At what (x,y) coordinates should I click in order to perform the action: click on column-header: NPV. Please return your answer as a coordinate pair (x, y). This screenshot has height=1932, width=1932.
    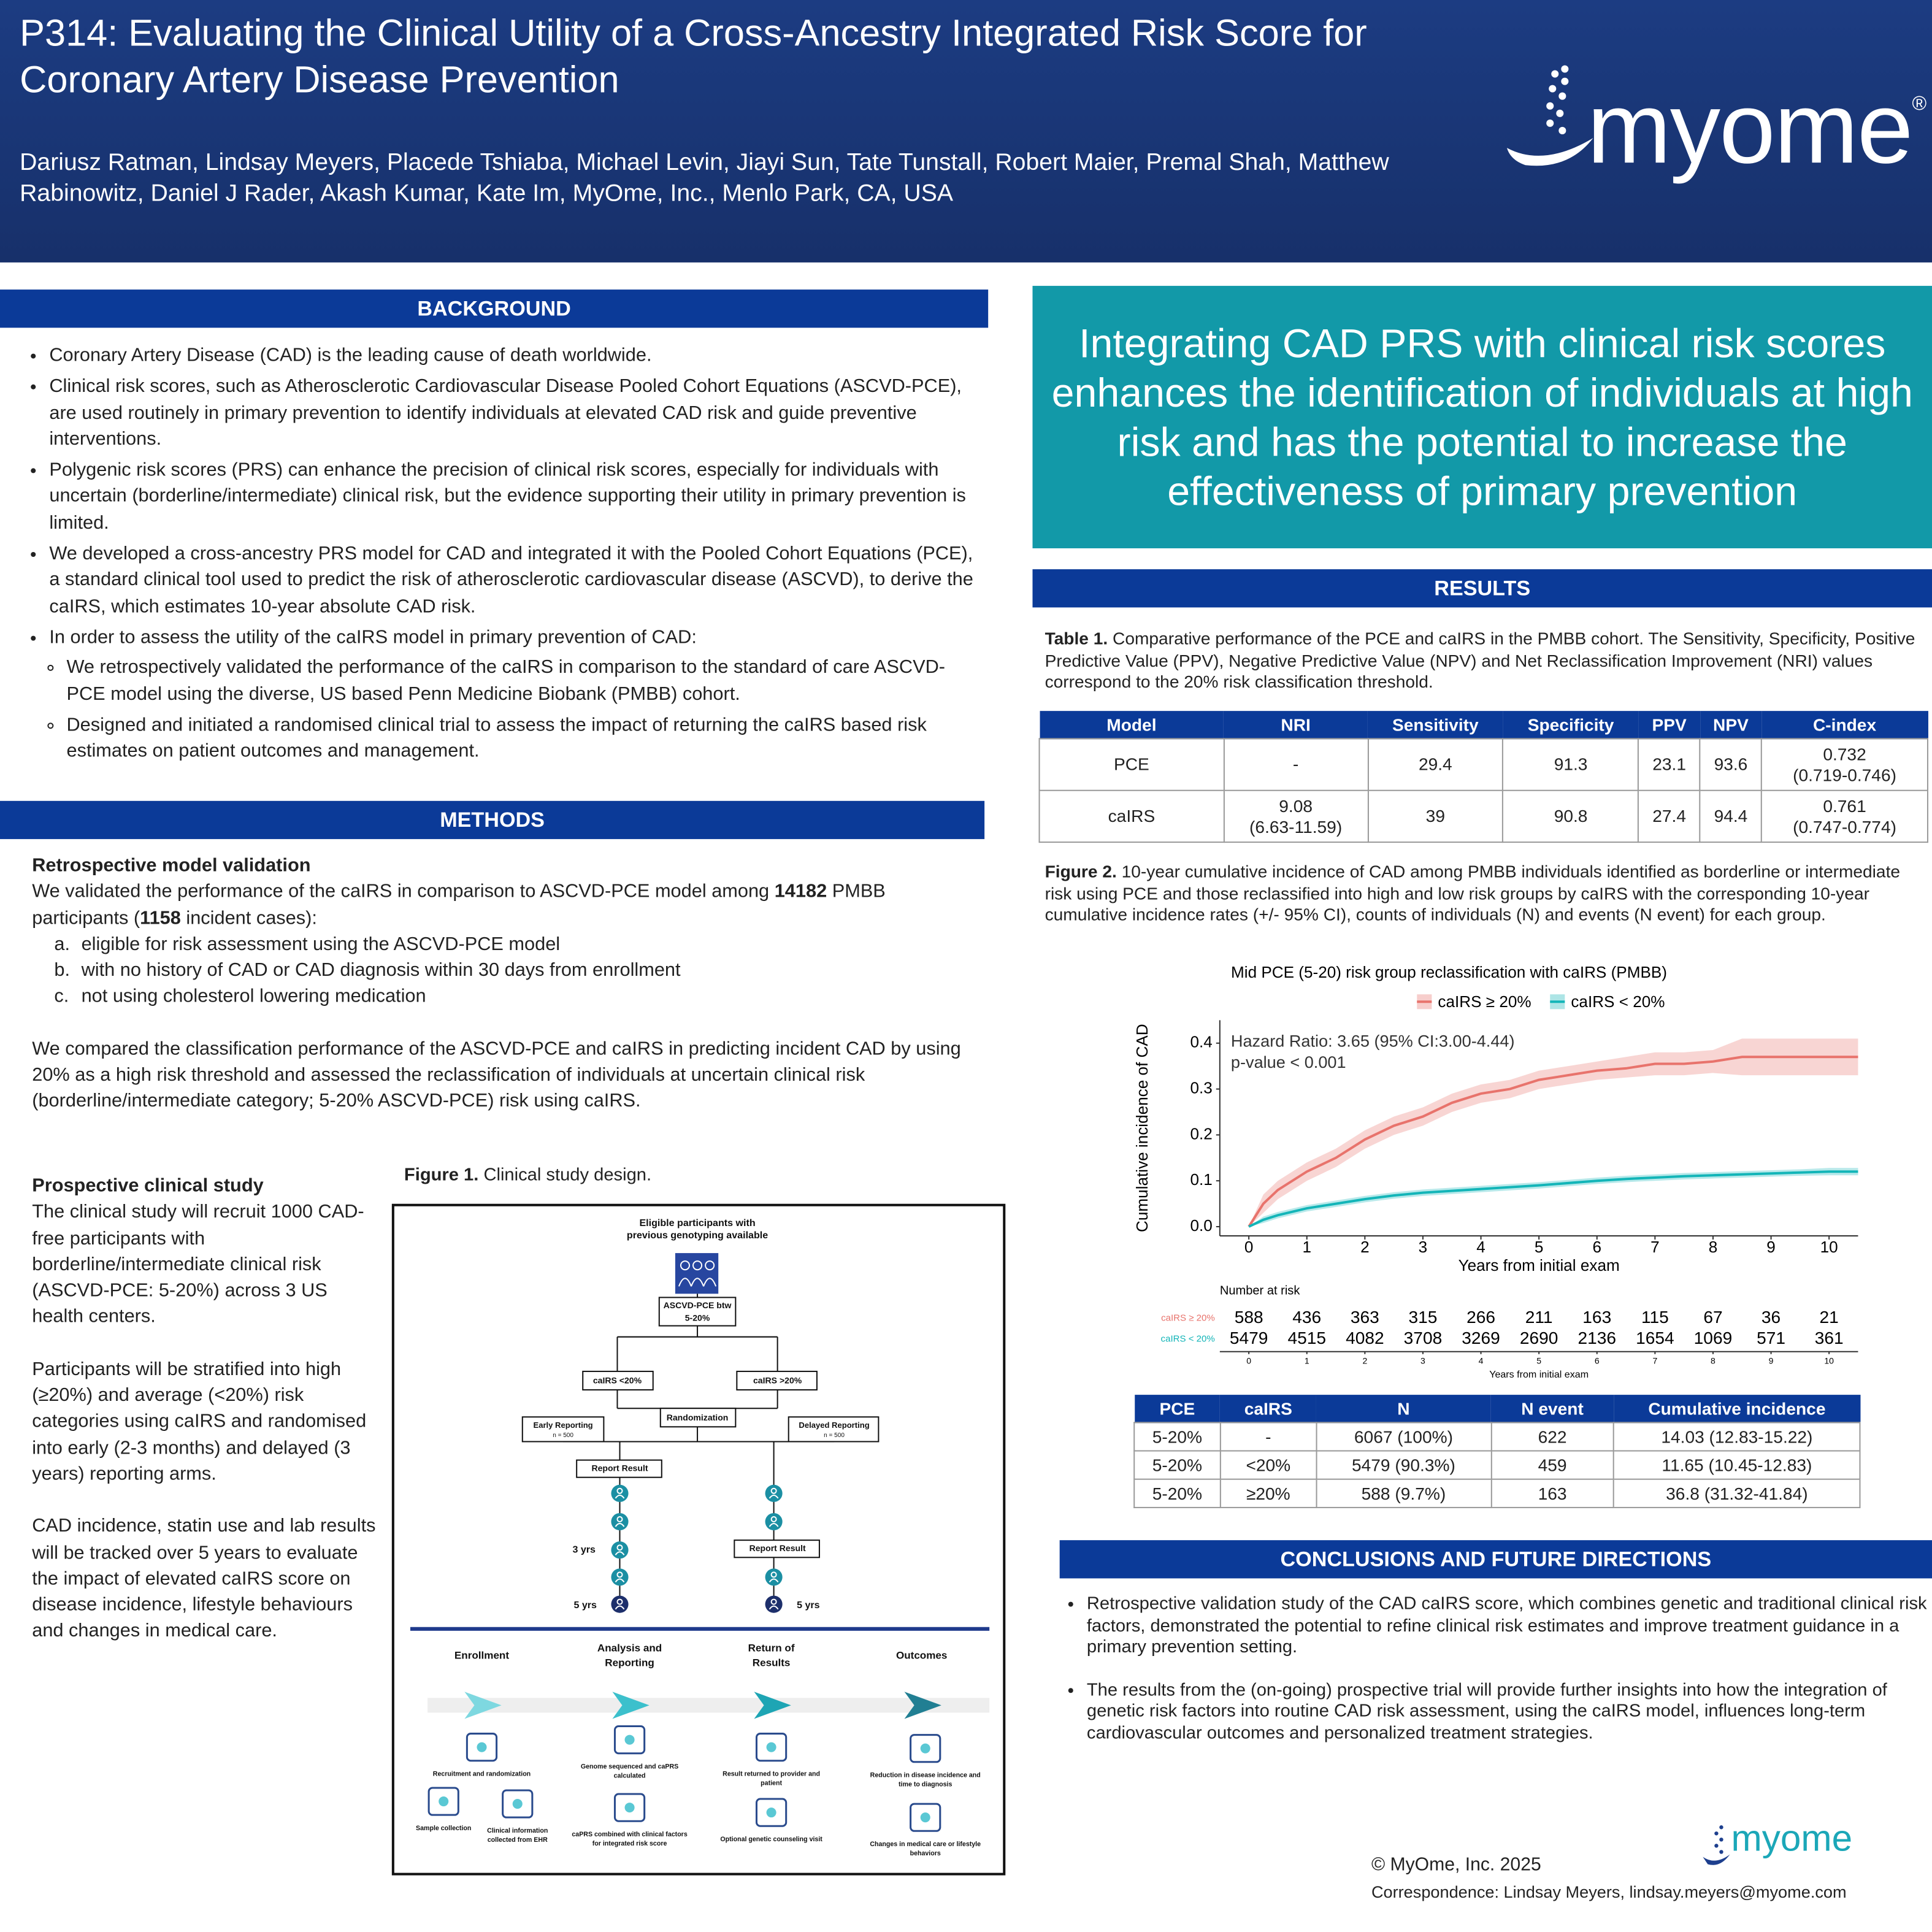
    Looking at the image, I should click on (1731, 725).